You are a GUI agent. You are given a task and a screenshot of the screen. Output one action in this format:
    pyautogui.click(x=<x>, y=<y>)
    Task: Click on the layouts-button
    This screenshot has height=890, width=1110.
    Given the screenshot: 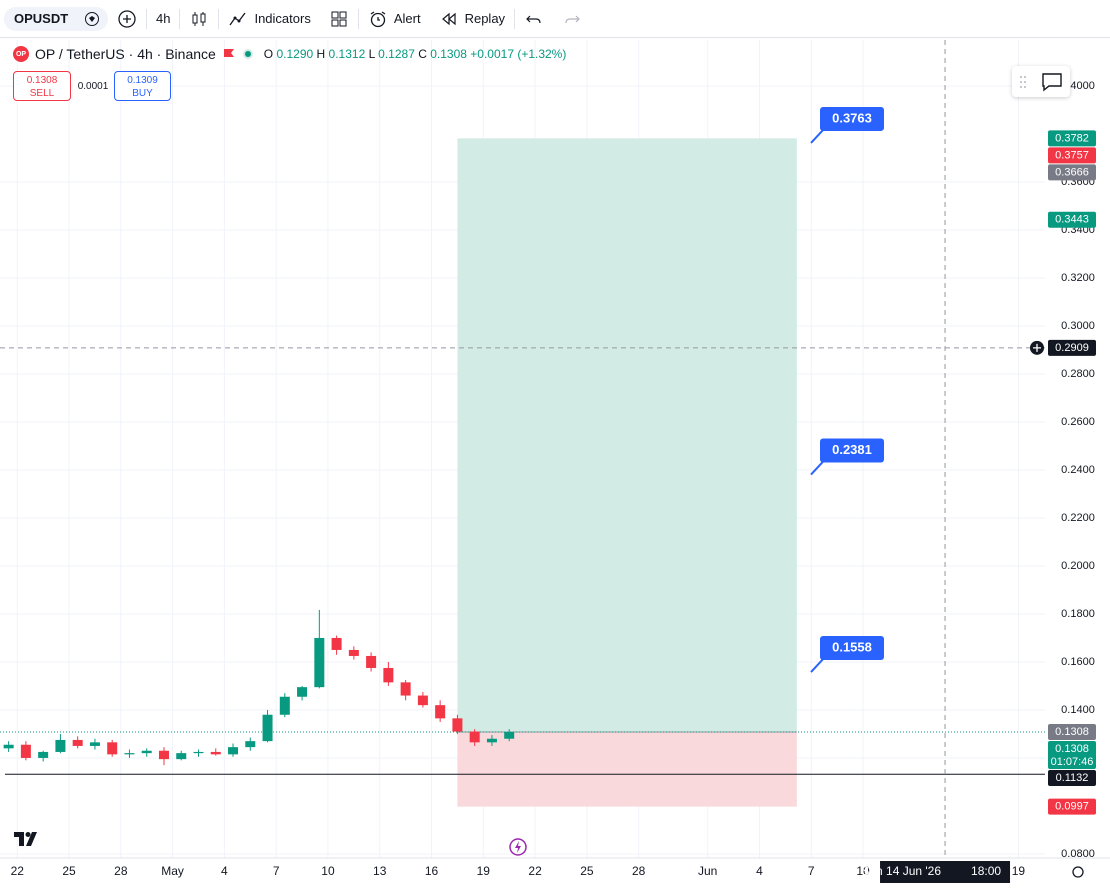 What is the action you would take?
    pyautogui.click(x=339, y=18)
    